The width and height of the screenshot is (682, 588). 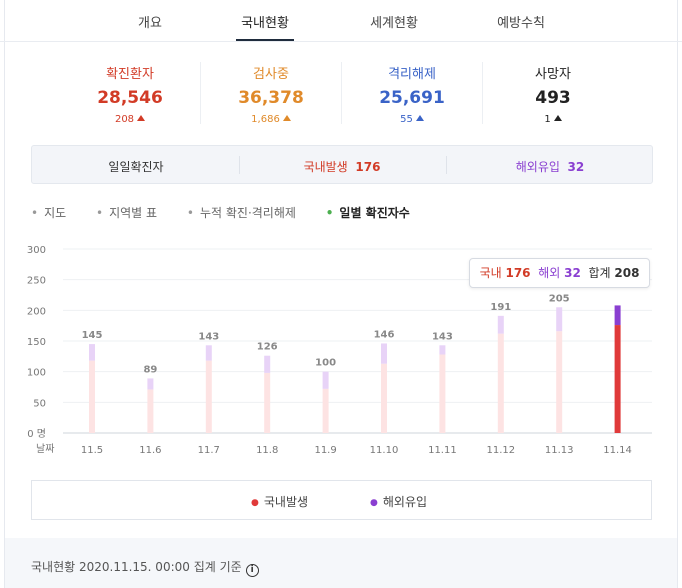 I want to click on x-tick-label: 11.5, so click(x=92, y=450).